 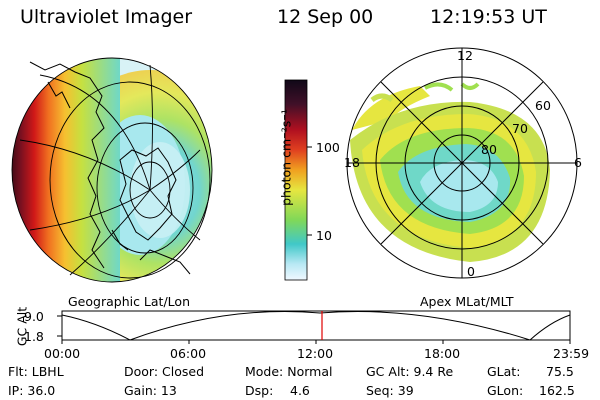 What do you see at coordinates (286, 157) in the screenshot?
I see `colorbar-label: photon cm⁻²s⁻¹` at bounding box center [286, 157].